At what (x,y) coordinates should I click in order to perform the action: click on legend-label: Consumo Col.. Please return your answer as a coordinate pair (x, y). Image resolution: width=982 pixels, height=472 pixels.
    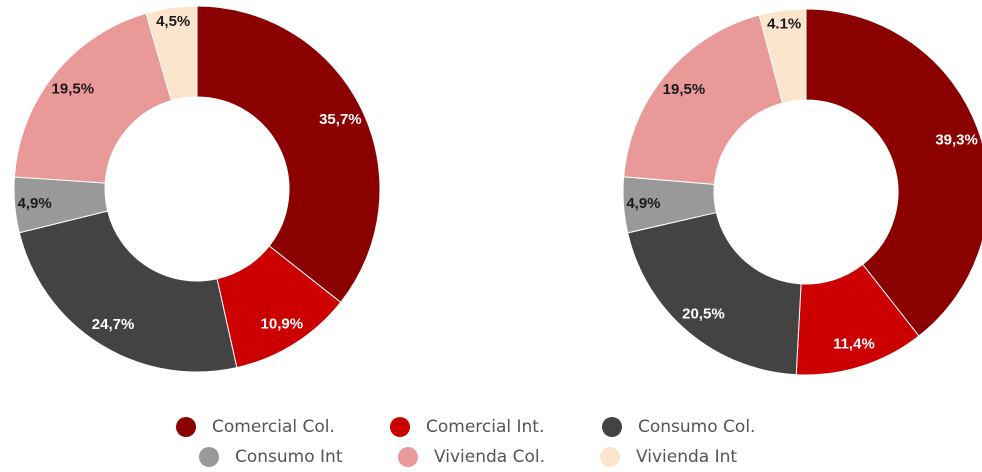
    Looking at the image, I should click on (697, 427).